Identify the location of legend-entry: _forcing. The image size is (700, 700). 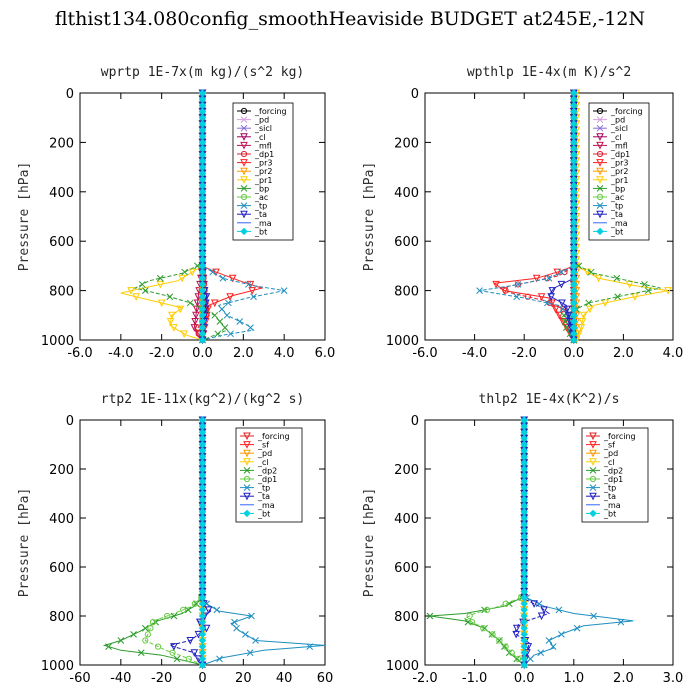
(619, 436).